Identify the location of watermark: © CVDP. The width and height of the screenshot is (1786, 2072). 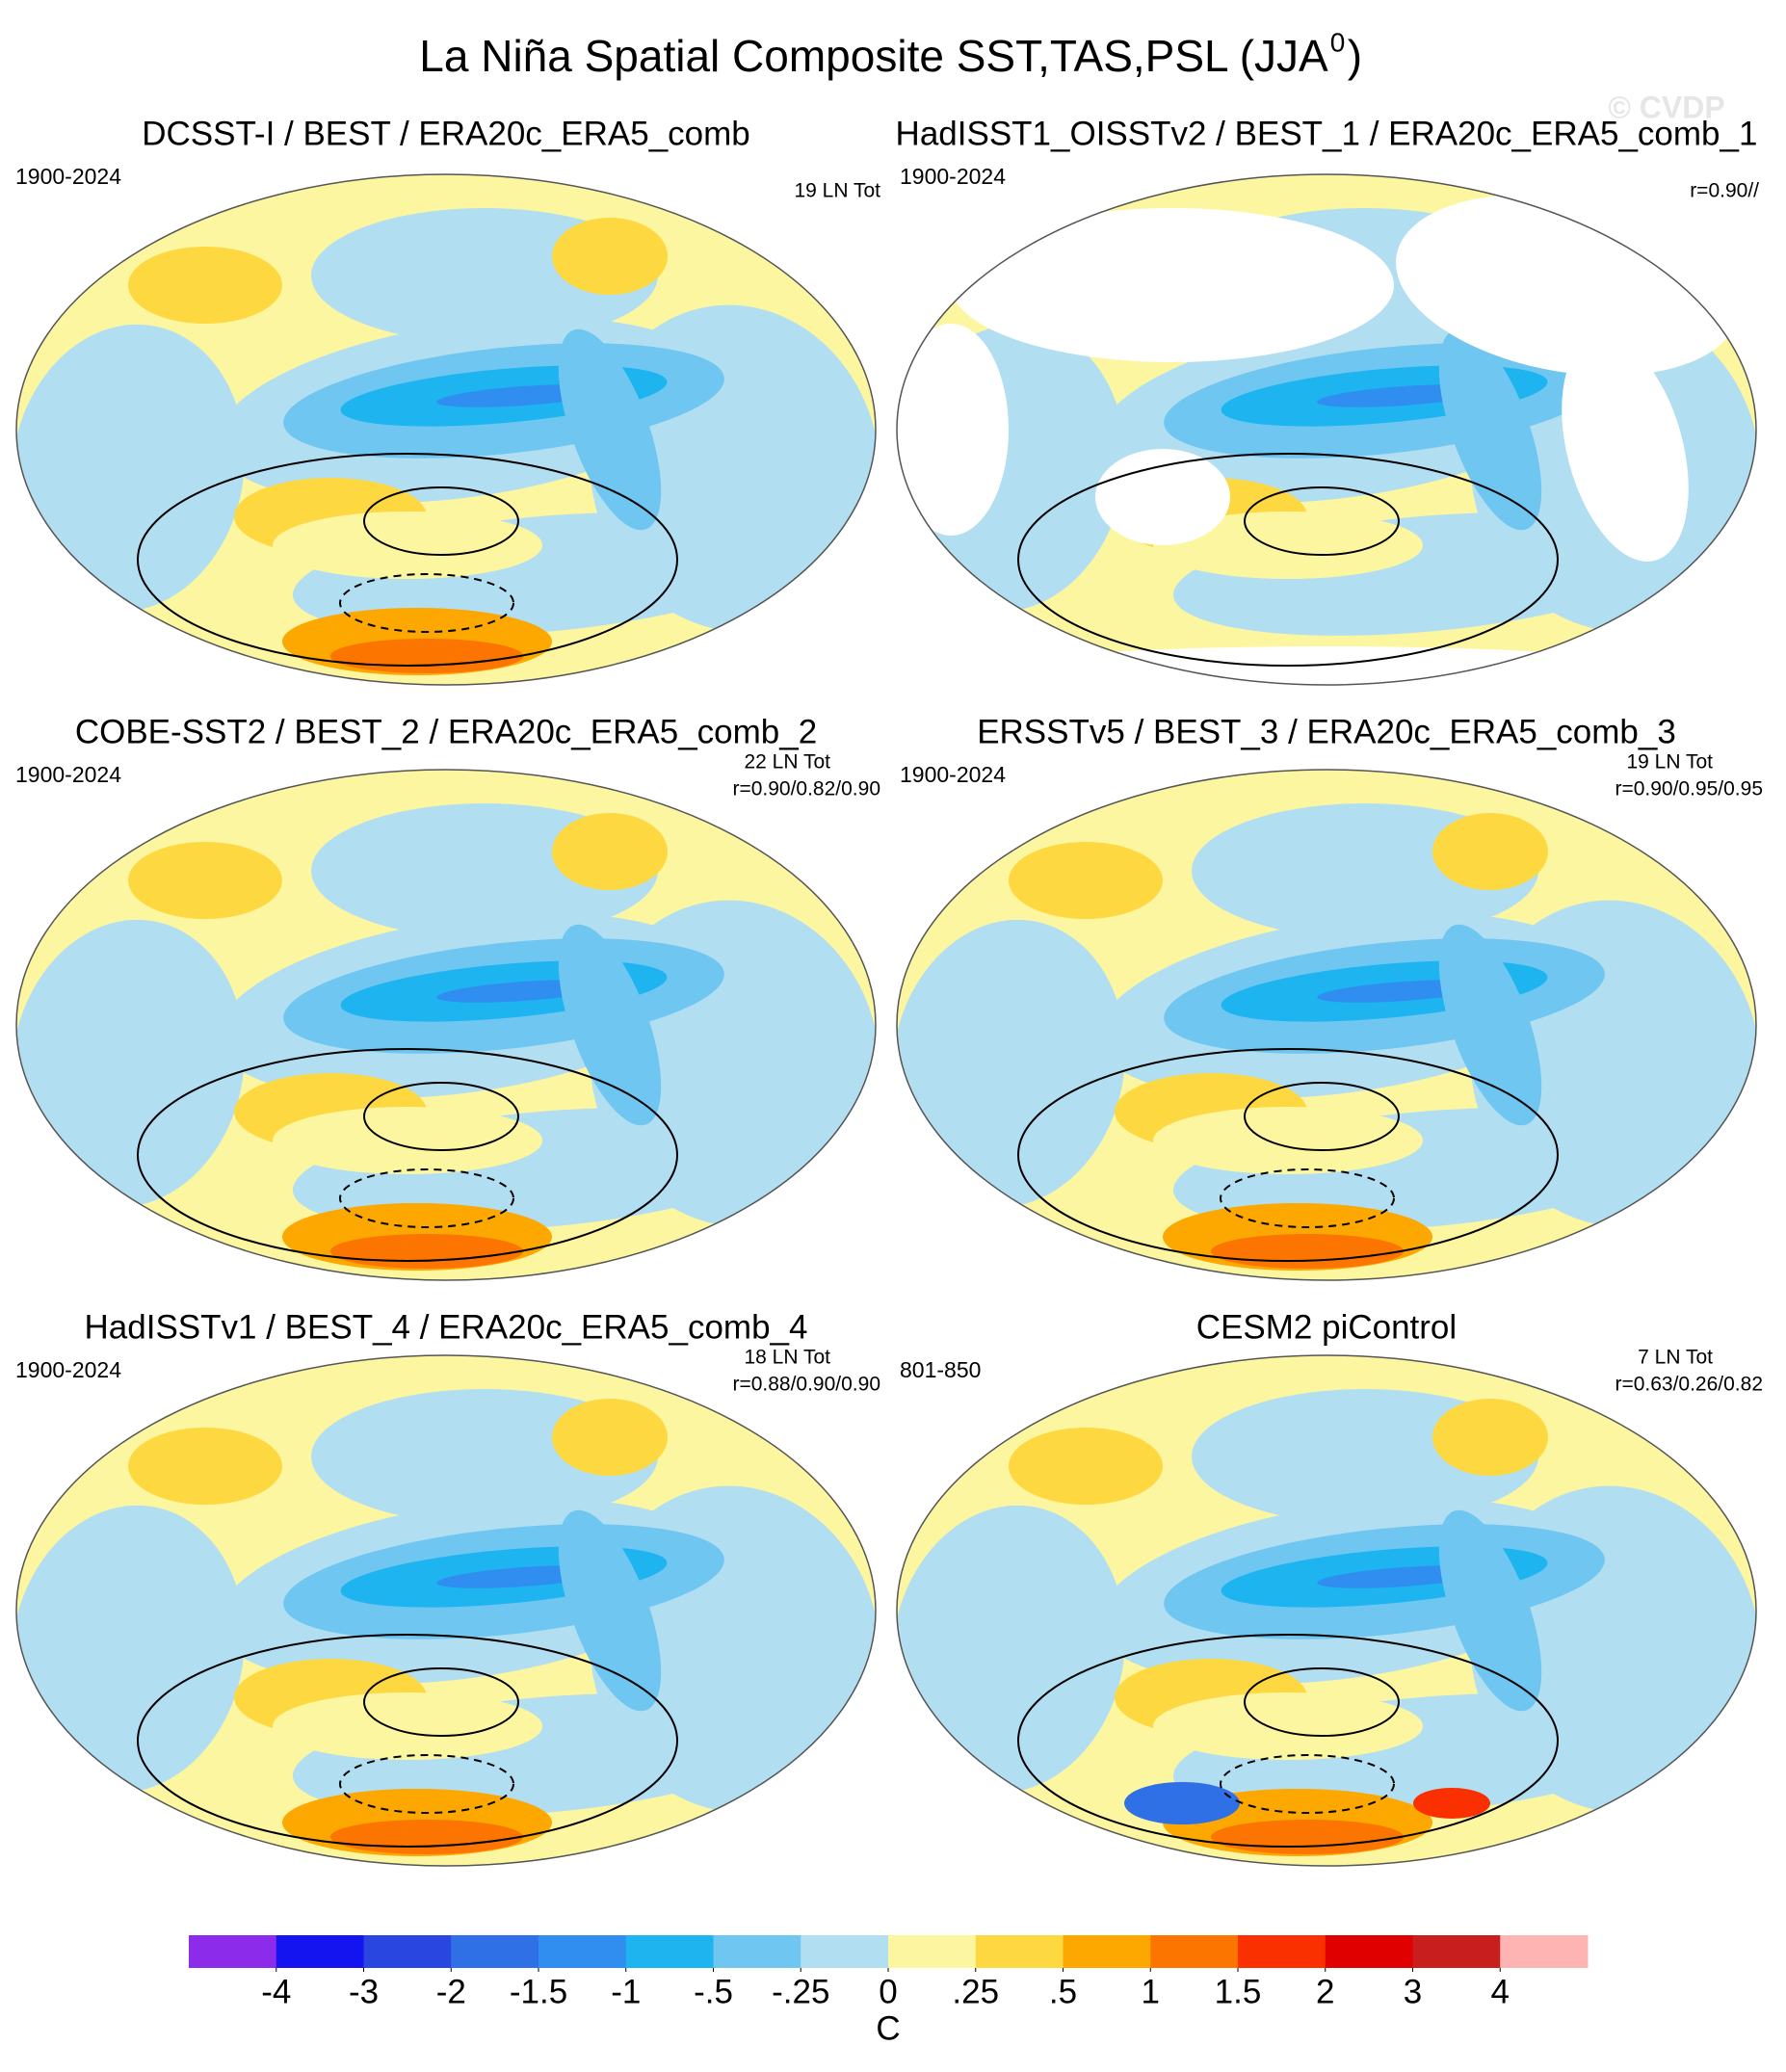
(1666, 107).